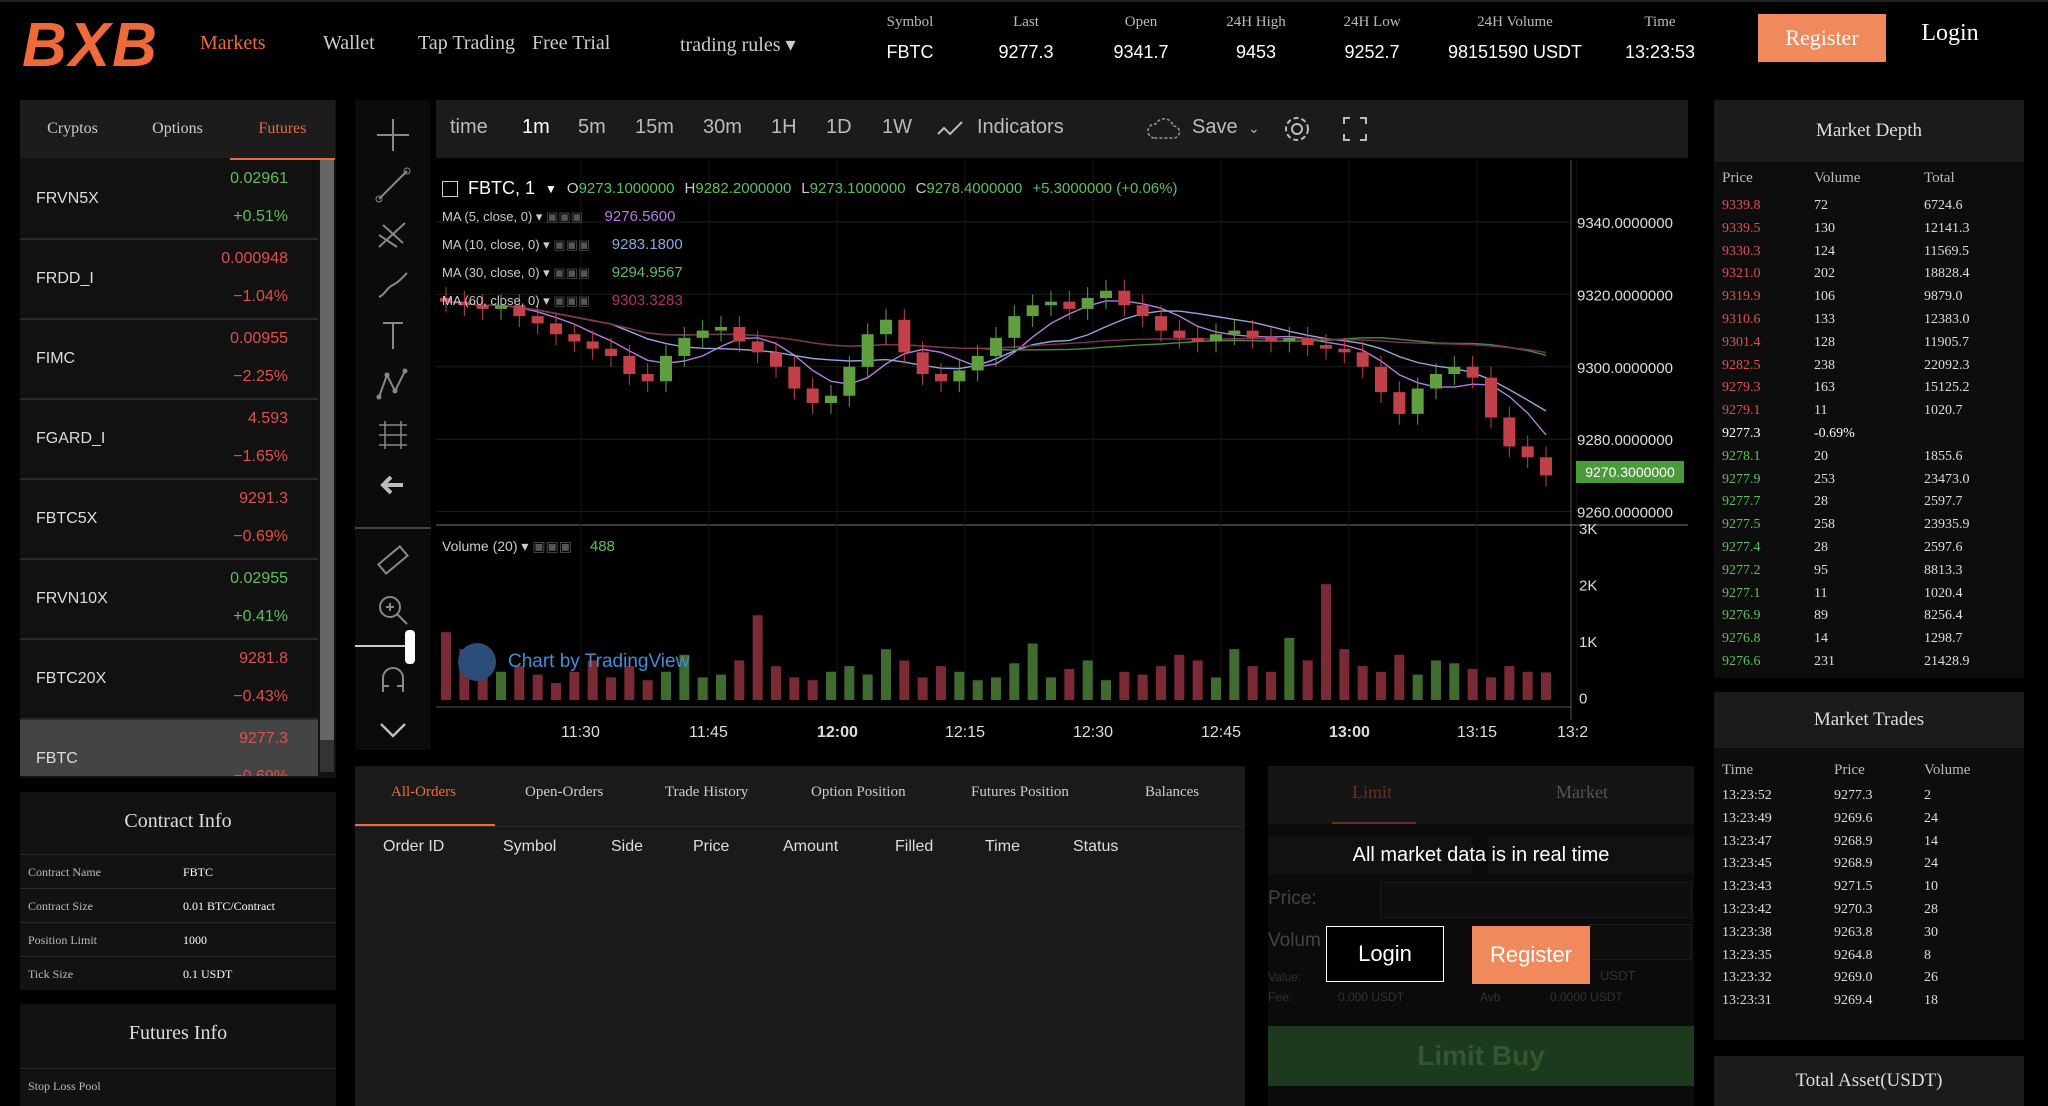 The width and height of the screenshot is (2048, 1106). I want to click on interval-15m: 15m, so click(654, 127).